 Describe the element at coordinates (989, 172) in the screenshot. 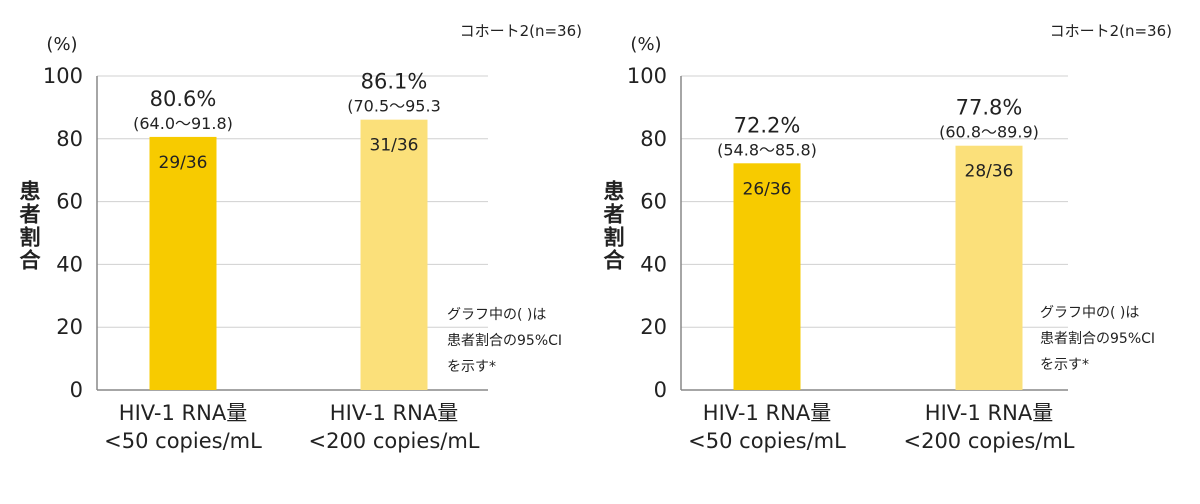

I see `bar-fraction-label: 28/36` at that location.